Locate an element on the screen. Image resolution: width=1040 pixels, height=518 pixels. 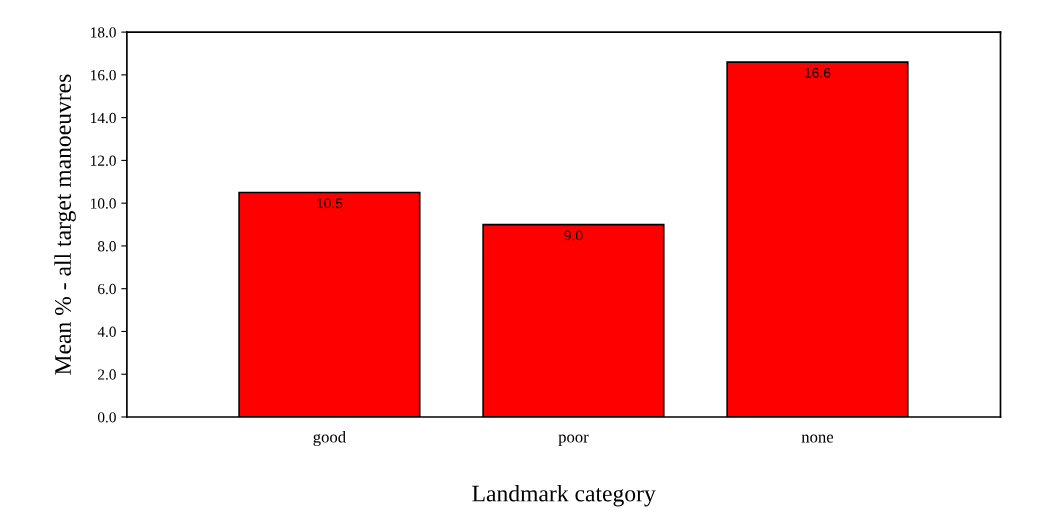
y-axis-title: Mean % - all target manoeuvres is located at coordinates (65, 224).